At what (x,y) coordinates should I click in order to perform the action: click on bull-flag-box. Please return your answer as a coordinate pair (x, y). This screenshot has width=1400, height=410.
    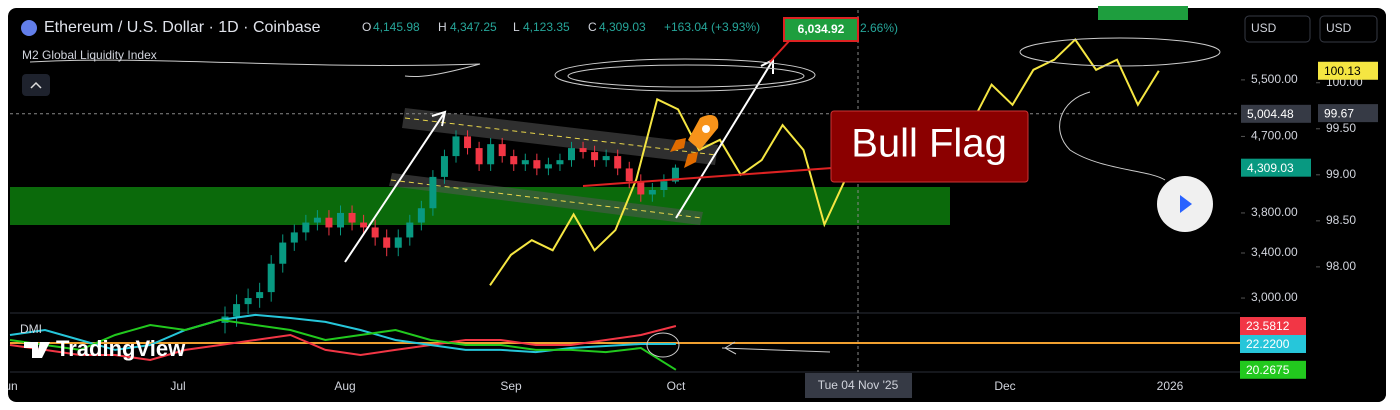
    Looking at the image, I should click on (929, 146).